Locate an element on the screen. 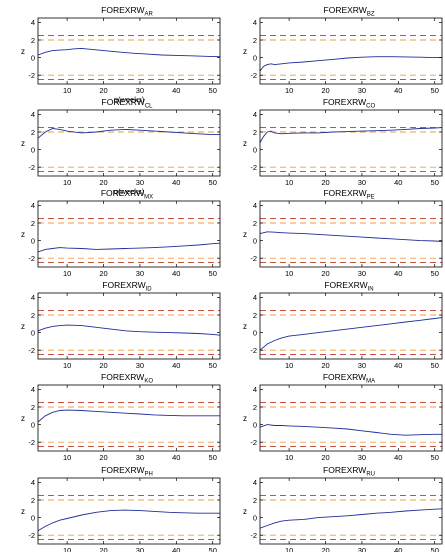 Image resolution: width=445 pixels, height=557 pixels. chart-title: FOREXRWMX is located at coordinates (127, 194).